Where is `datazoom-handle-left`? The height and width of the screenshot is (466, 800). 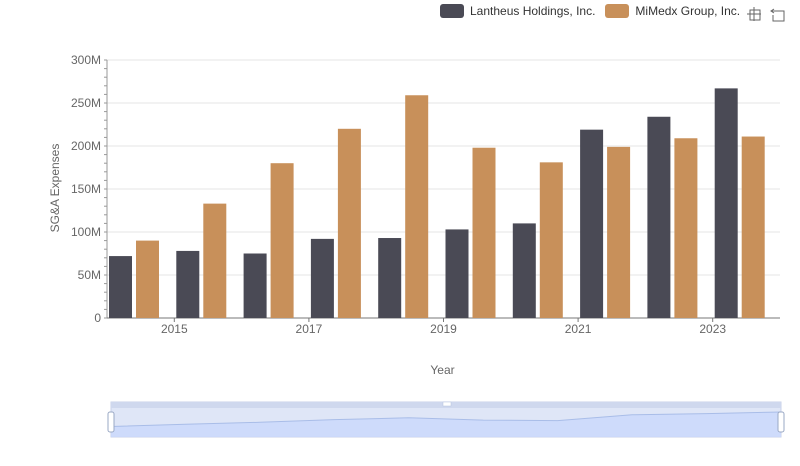
datazoom-handle-left is located at coordinates (111, 422).